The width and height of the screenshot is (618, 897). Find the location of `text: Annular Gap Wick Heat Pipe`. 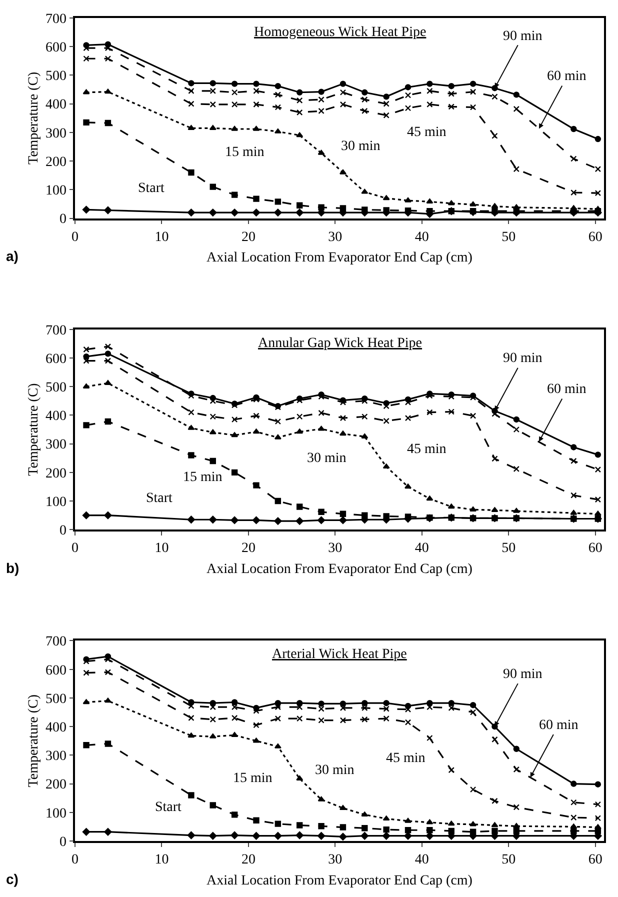

text: Annular Gap Wick Heat Pipe is located at coordinates (340, 343).